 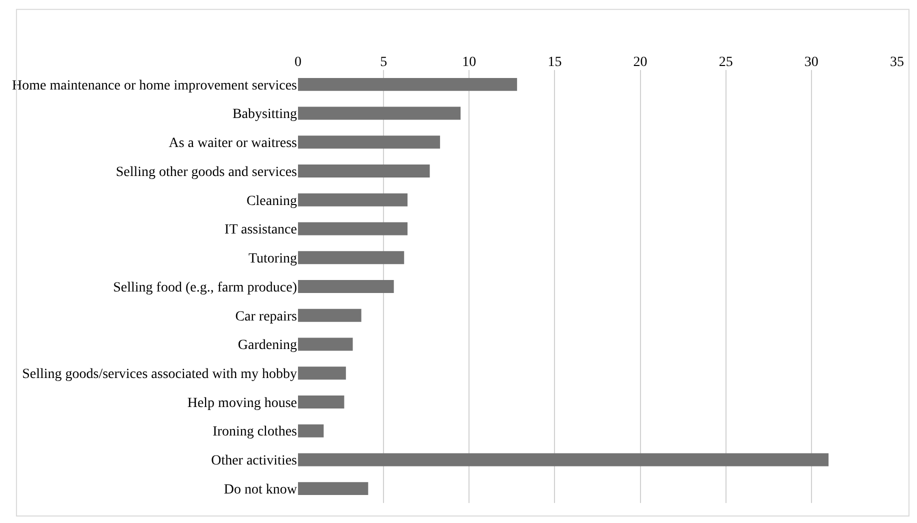 I want to click on x-tick-label: 30, so click(x=811, y=62).